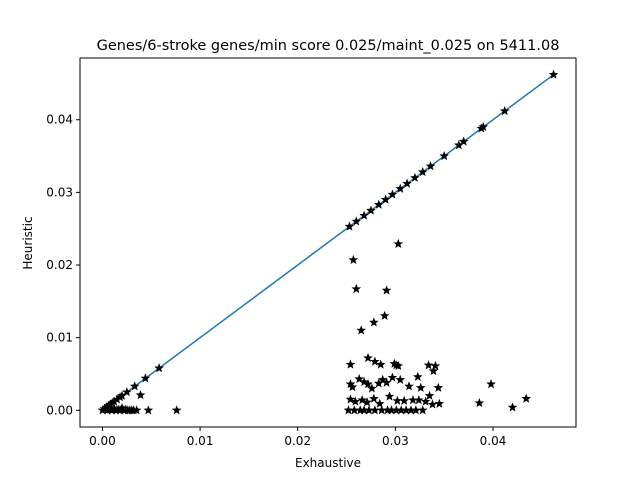 The width and height of the screenshot is (640, 480). Describe the element at coordinates (328, 463) in the screenshot. I see `x-axis-label: Exhaustive` at that location.